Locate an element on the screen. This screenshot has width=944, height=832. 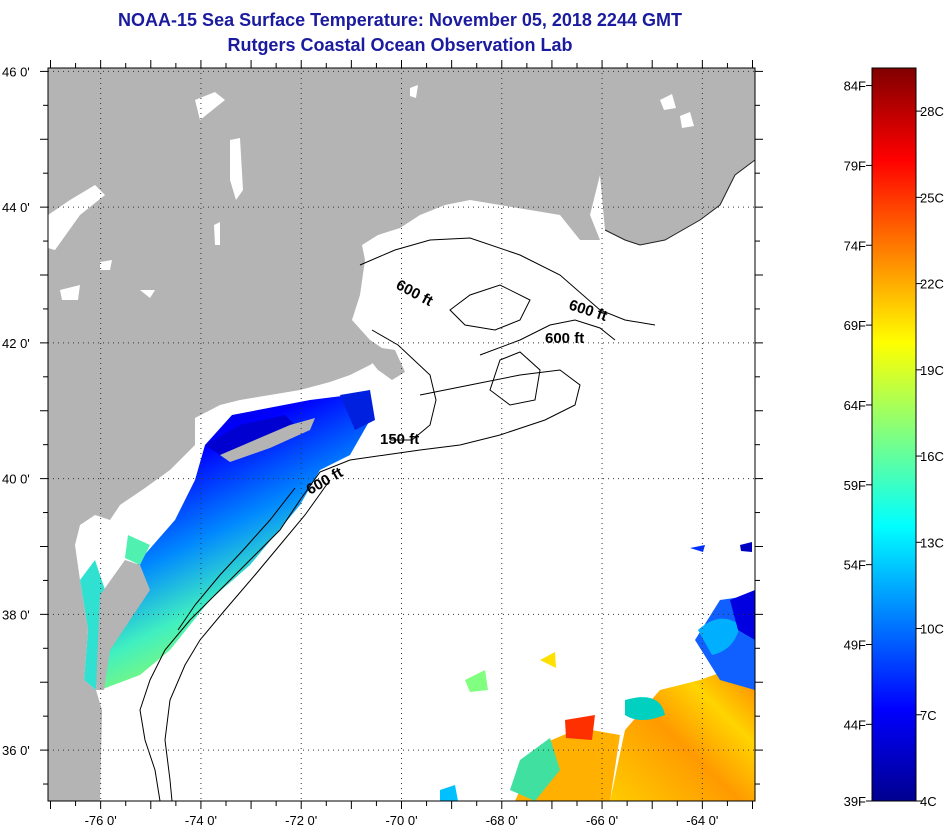
colorbar-c-label: 4C is located at coordinates (928, 801).